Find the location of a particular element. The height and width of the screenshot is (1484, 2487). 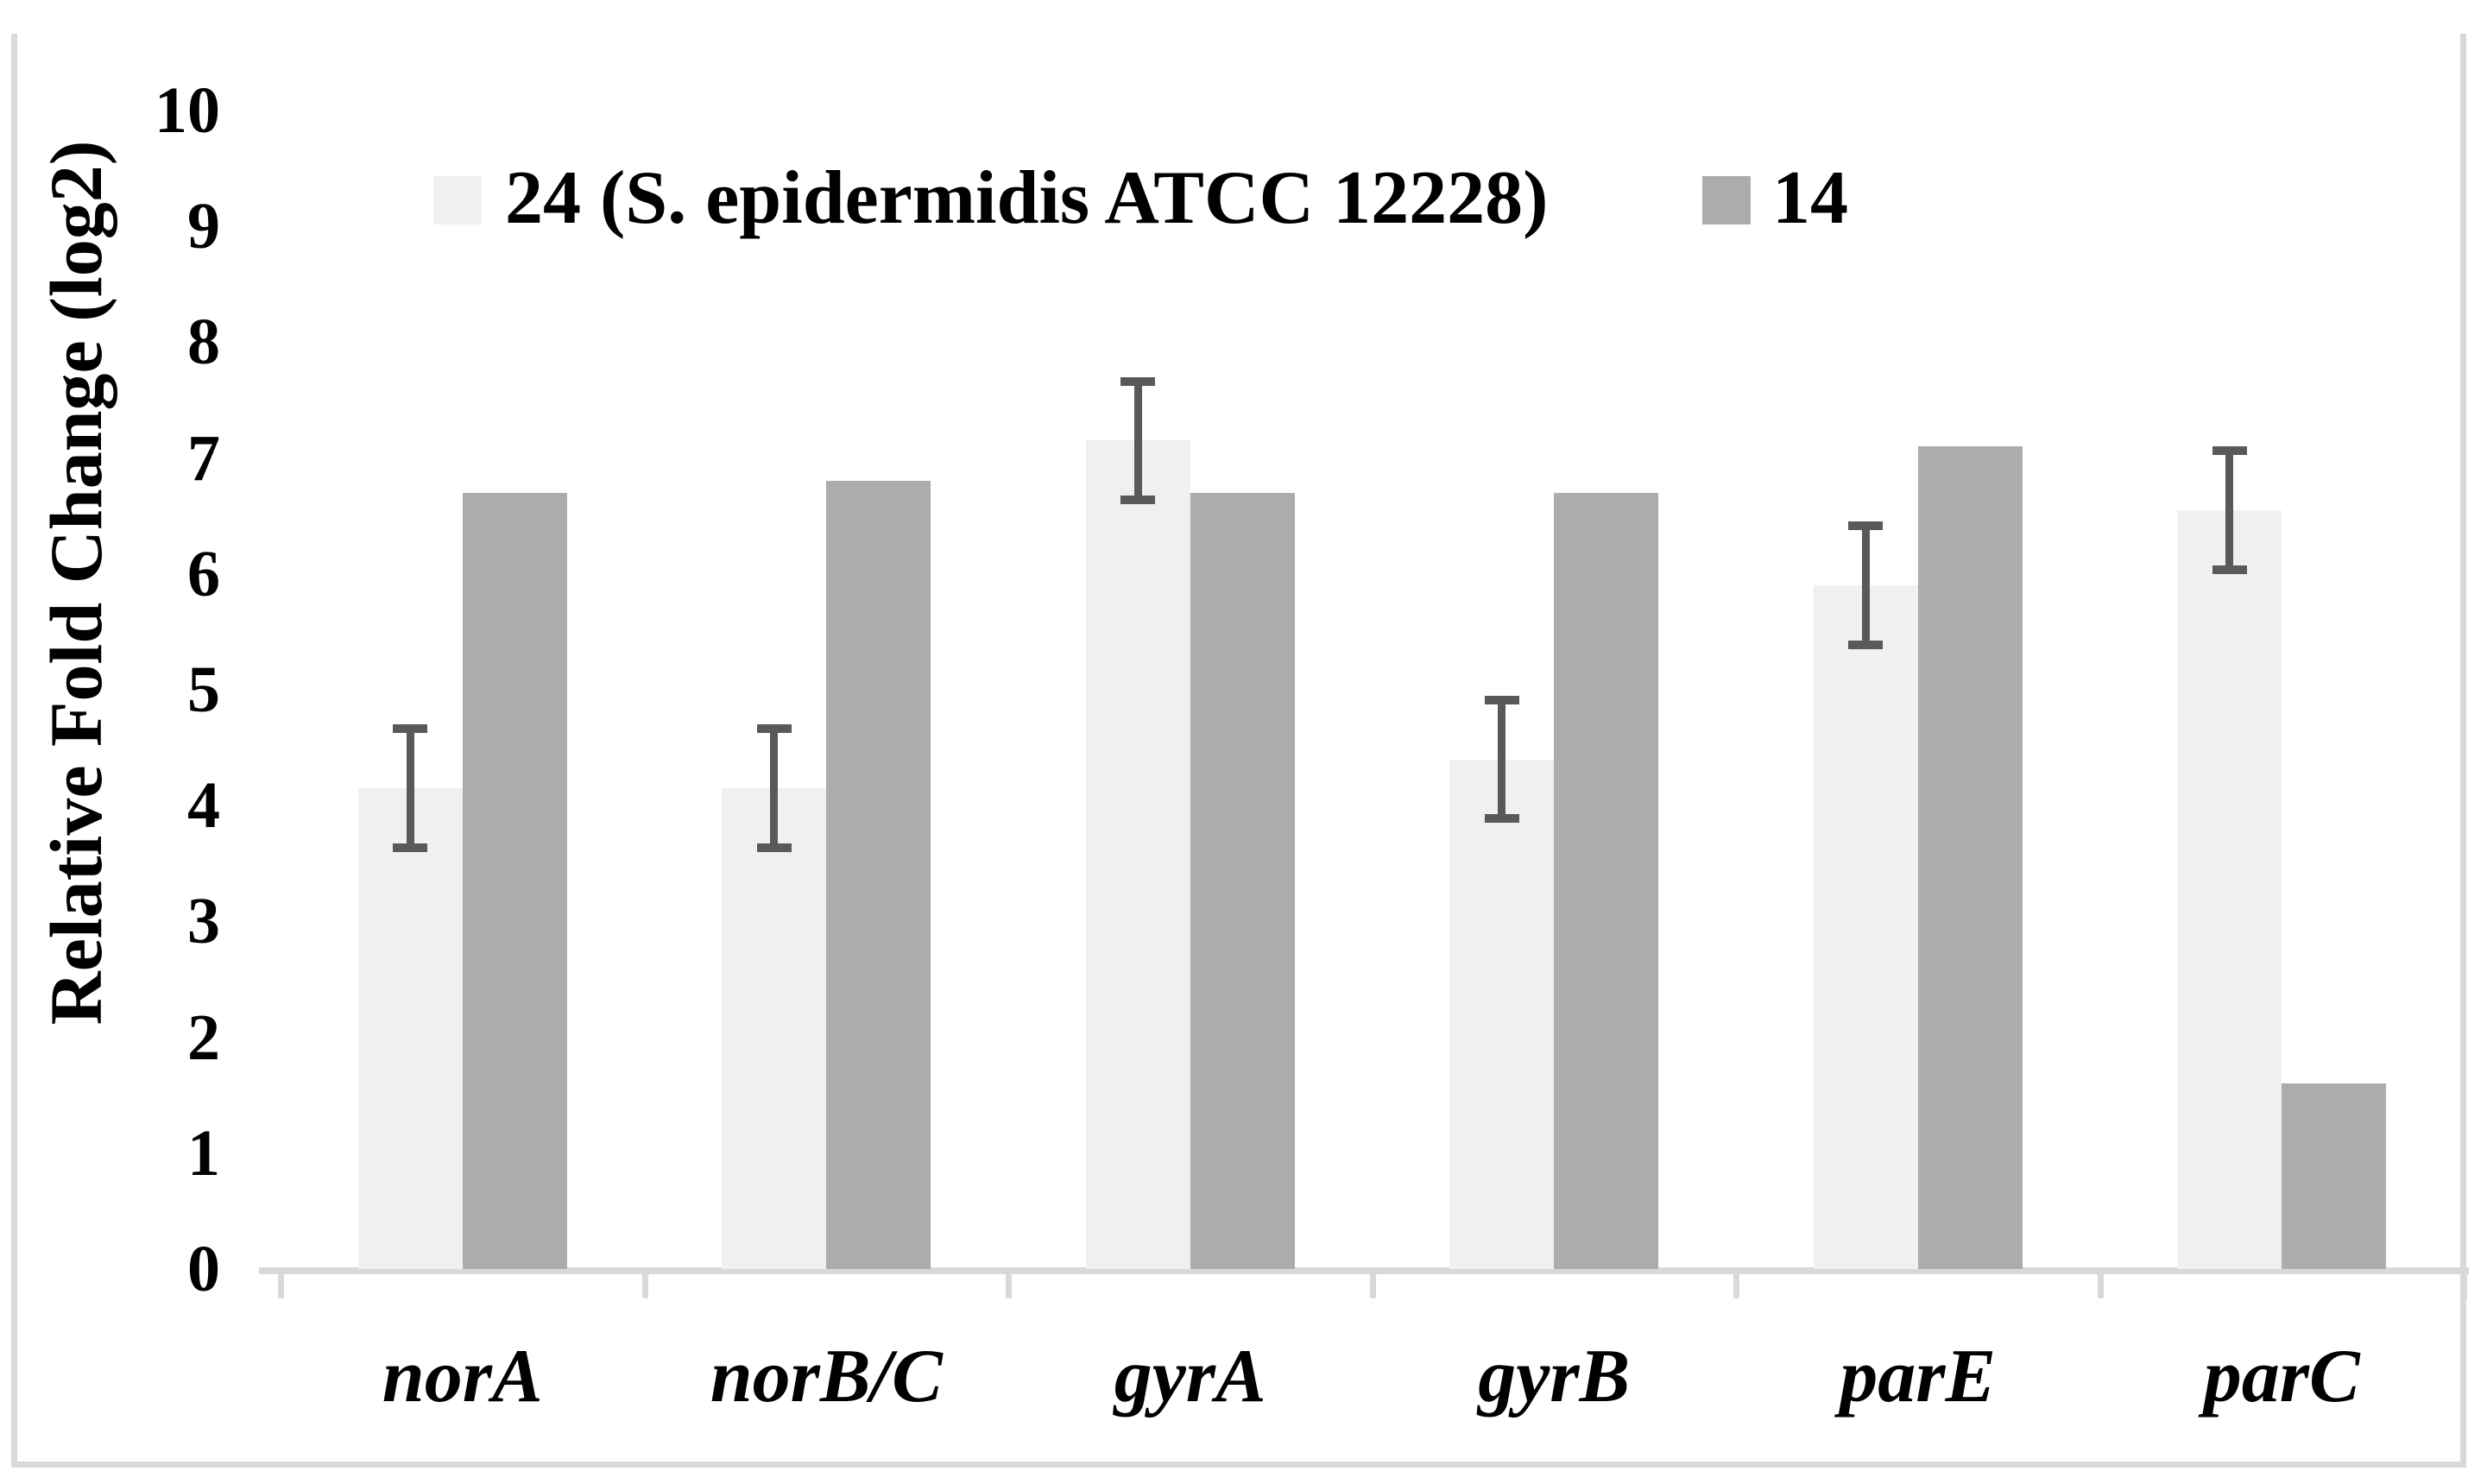

x-axis-line is located at coordinates (1364, 1270).